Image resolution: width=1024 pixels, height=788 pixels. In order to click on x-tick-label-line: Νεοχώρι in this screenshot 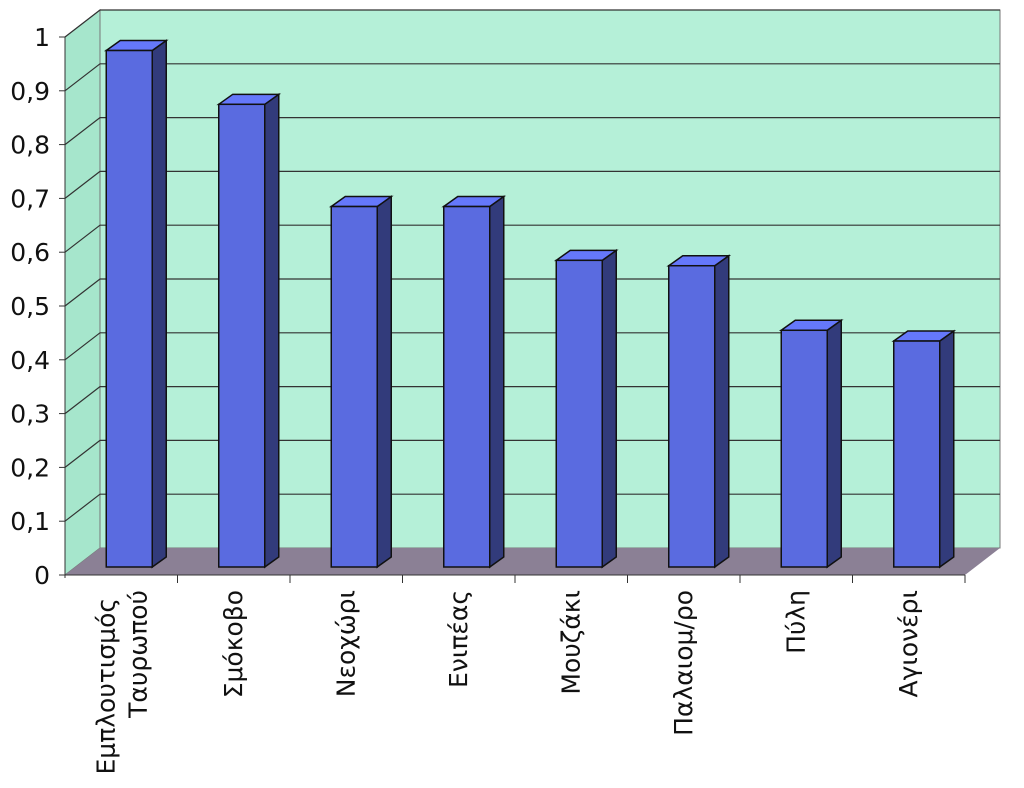, I will do `click(345, 643)`.